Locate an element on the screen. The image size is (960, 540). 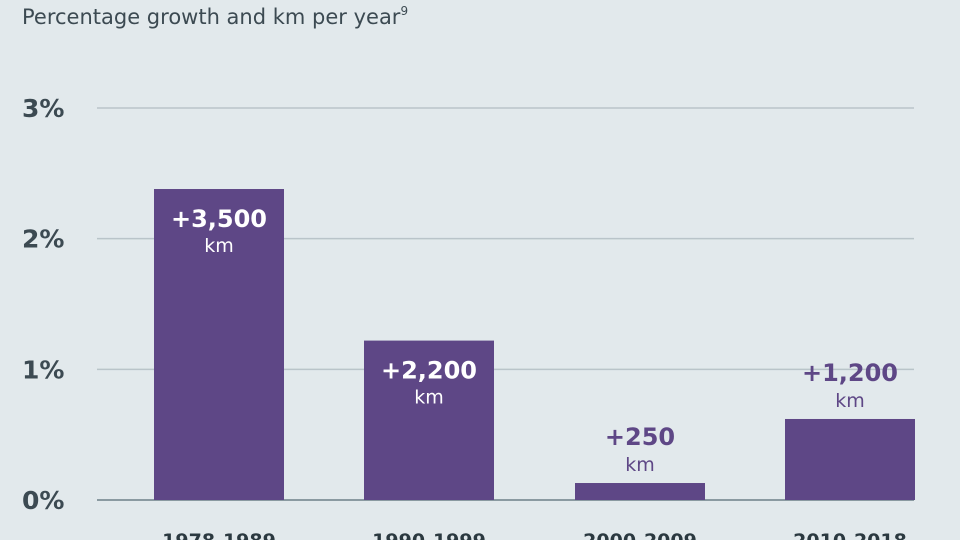
y-tick-label: 0% is located at coordinates (43, 500).